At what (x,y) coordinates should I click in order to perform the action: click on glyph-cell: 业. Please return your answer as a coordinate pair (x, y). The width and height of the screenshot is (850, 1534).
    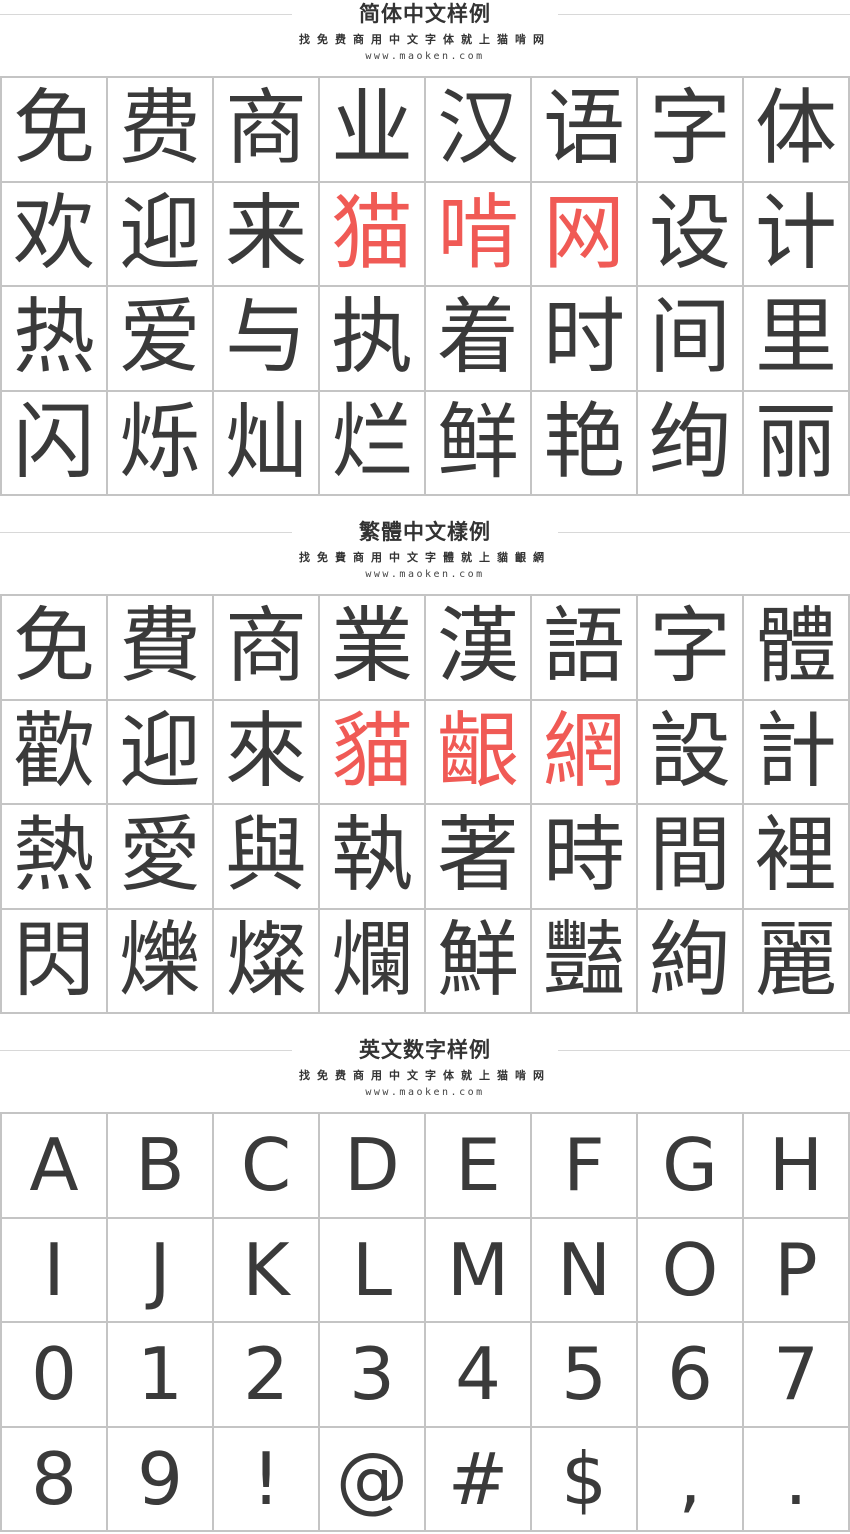
    Looking at the image, I should click on (373, 130).